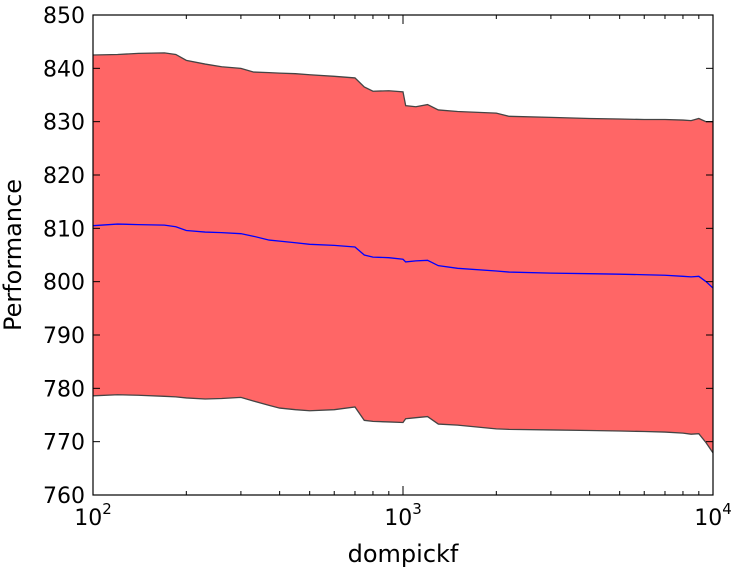 This screenshot has width=738, height=571. I want to click on y-axis-label: Performance, so click(13, 255).